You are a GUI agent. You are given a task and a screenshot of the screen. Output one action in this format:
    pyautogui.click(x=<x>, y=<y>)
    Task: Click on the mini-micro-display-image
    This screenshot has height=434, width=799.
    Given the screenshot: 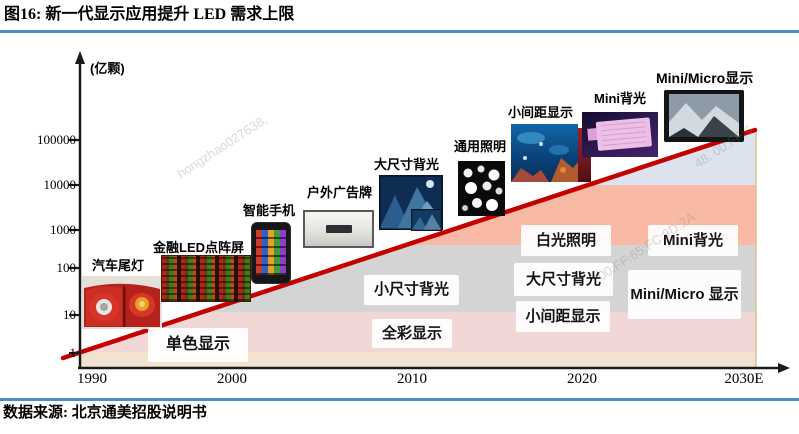 What is the action you would take?
    pyautogui.click(x=704, y=116)
    